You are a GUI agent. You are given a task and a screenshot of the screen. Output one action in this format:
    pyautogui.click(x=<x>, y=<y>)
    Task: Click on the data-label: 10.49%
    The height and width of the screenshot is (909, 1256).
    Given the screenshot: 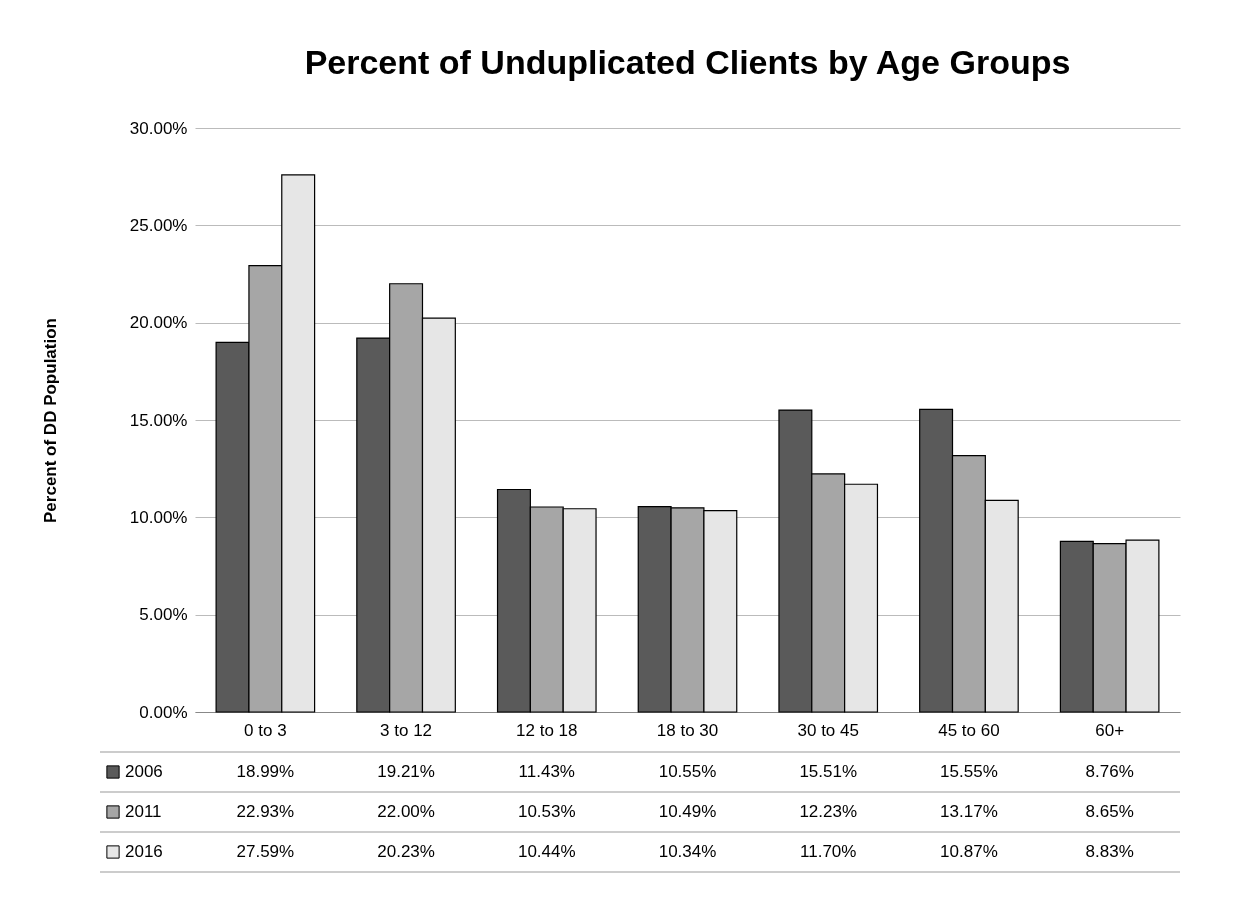 What is the action you would take?
    pyautogui.click(x=687, y=811)
    